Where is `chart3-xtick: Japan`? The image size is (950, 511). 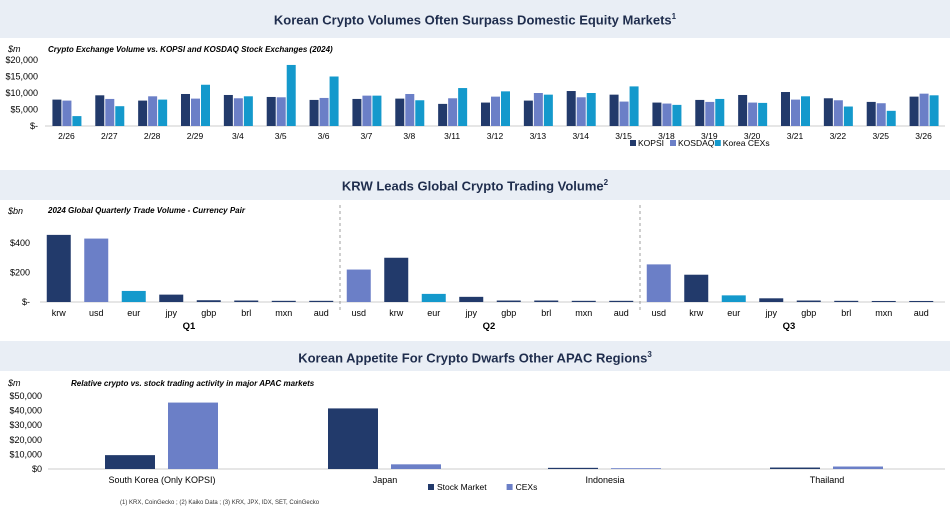 chart3-xtick: Japan is located at coordinates (385, 480).